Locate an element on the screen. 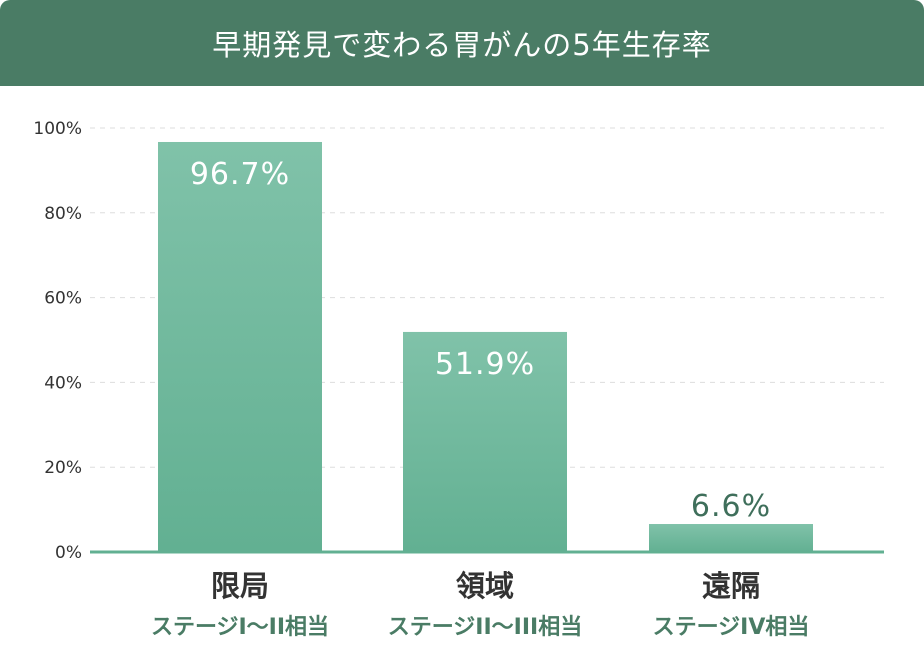 Image resolution: width=924 pixels, height=660 pixels. y-tick-label: 80% is located at coordinates (63, 214).